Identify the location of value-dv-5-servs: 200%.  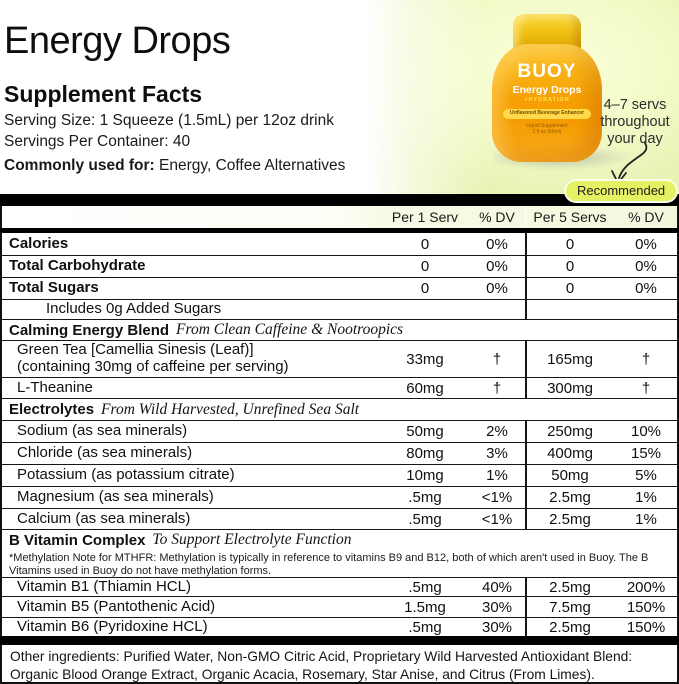
(646, 587).